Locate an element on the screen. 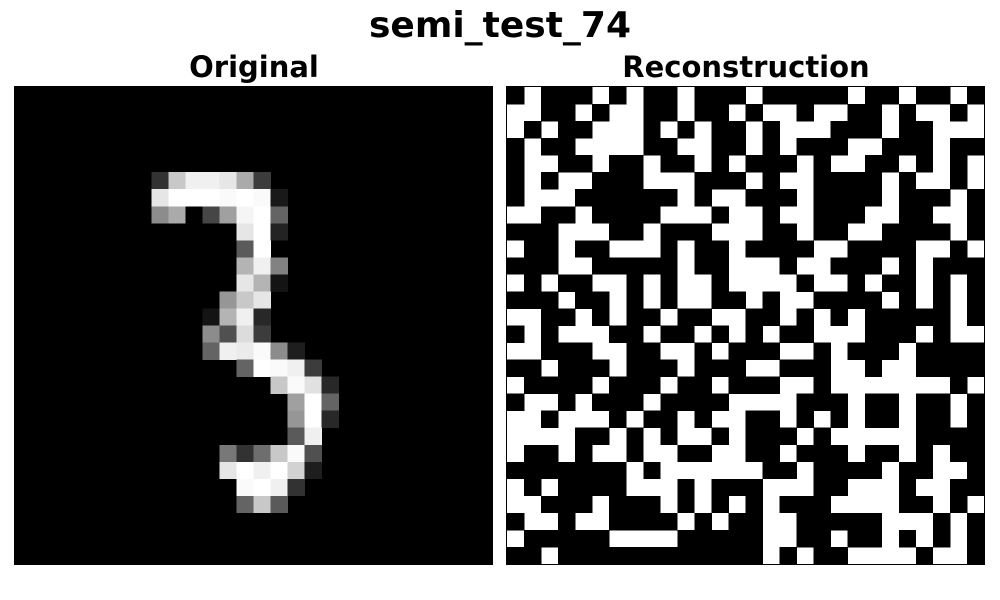  figure-title: semi_test_74 is located at coordinates (500, 25).